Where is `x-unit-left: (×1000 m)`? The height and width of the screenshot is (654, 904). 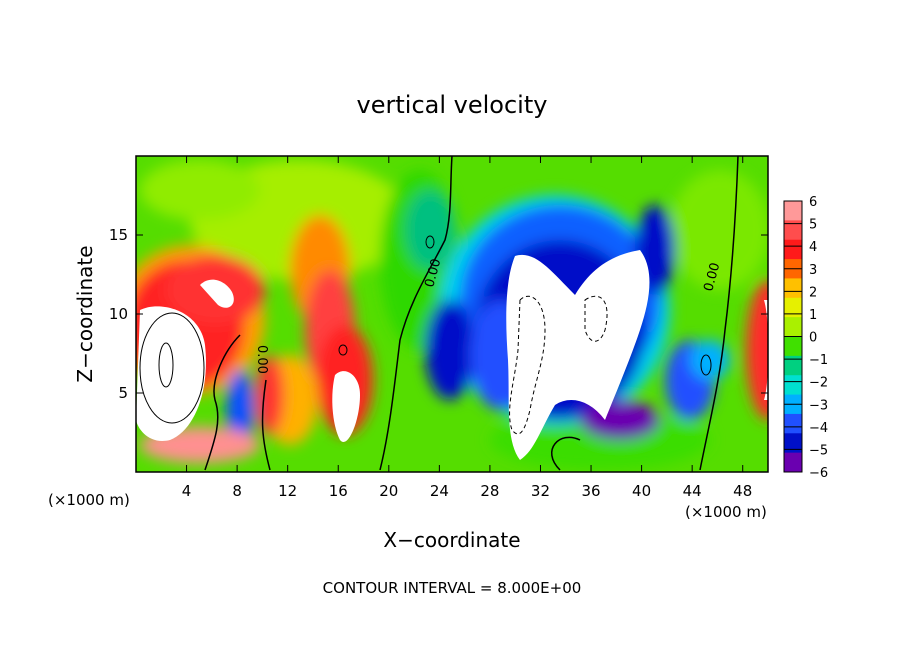 x-unit-left: (×1000 m) is located at coordinates (89, 500).